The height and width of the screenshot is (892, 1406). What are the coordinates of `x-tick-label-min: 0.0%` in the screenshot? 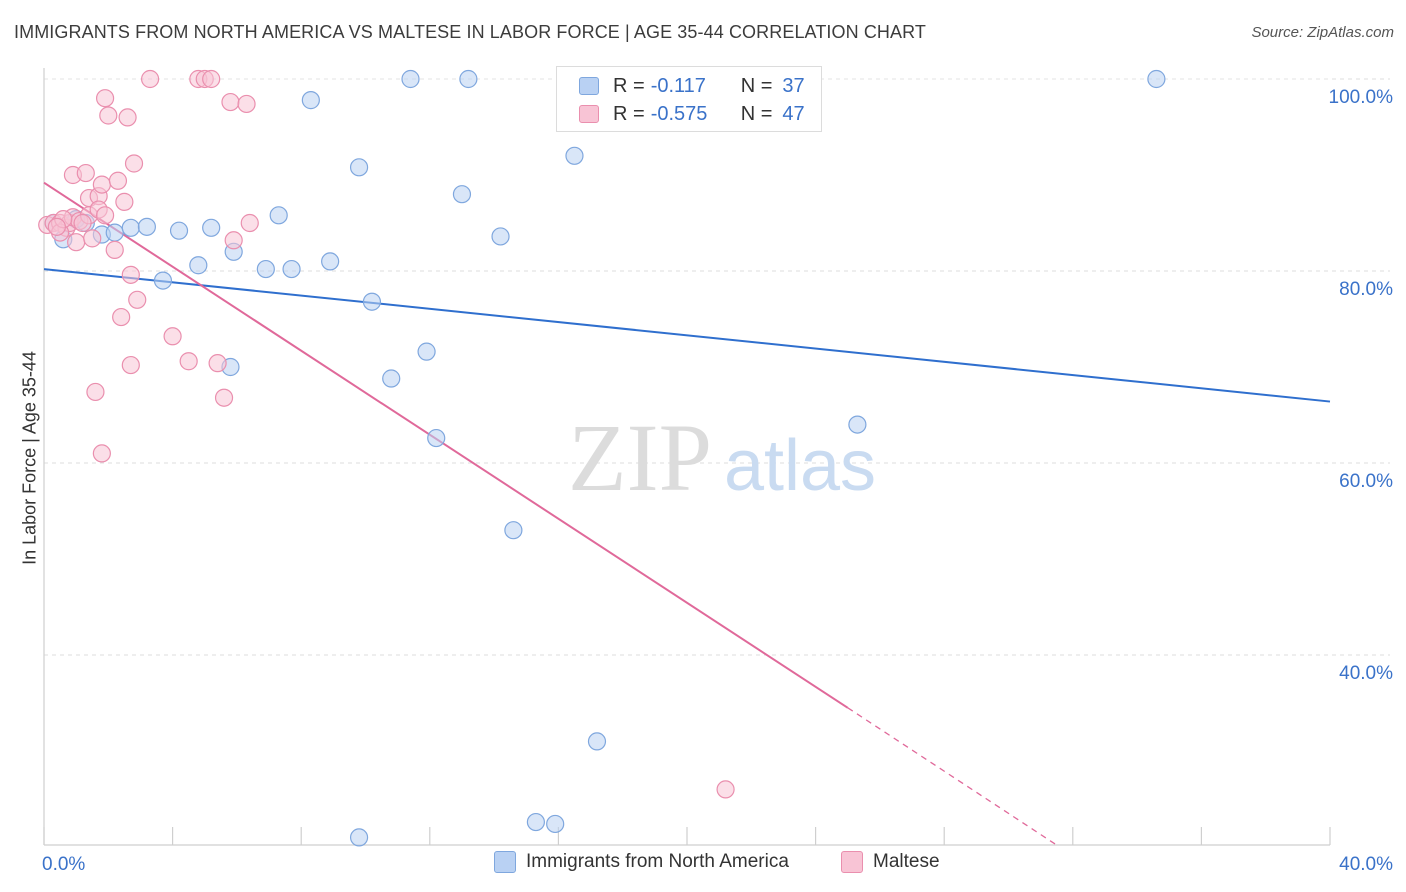 It's located at (63, 864).